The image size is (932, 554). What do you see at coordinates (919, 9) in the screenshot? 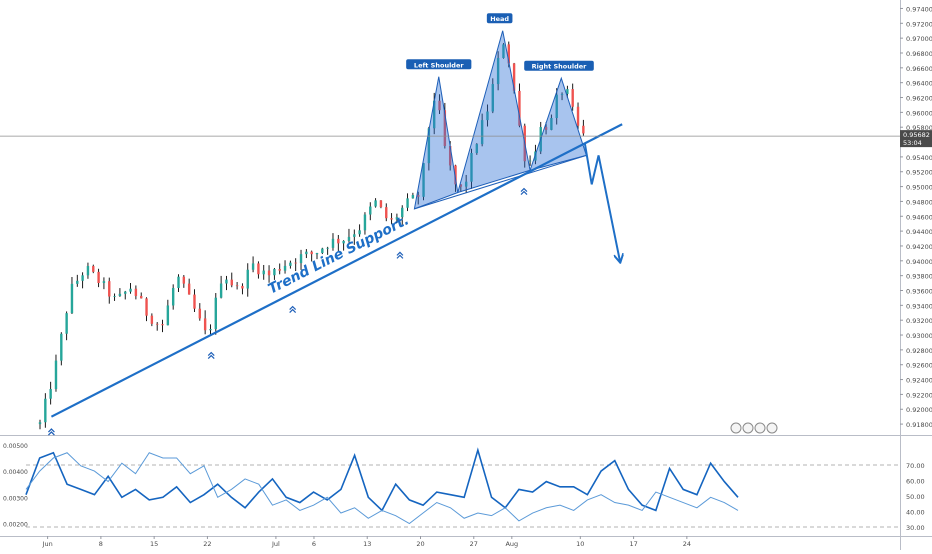
I see `price-axis-label: 0.97400` at bounding box center [919, 9].